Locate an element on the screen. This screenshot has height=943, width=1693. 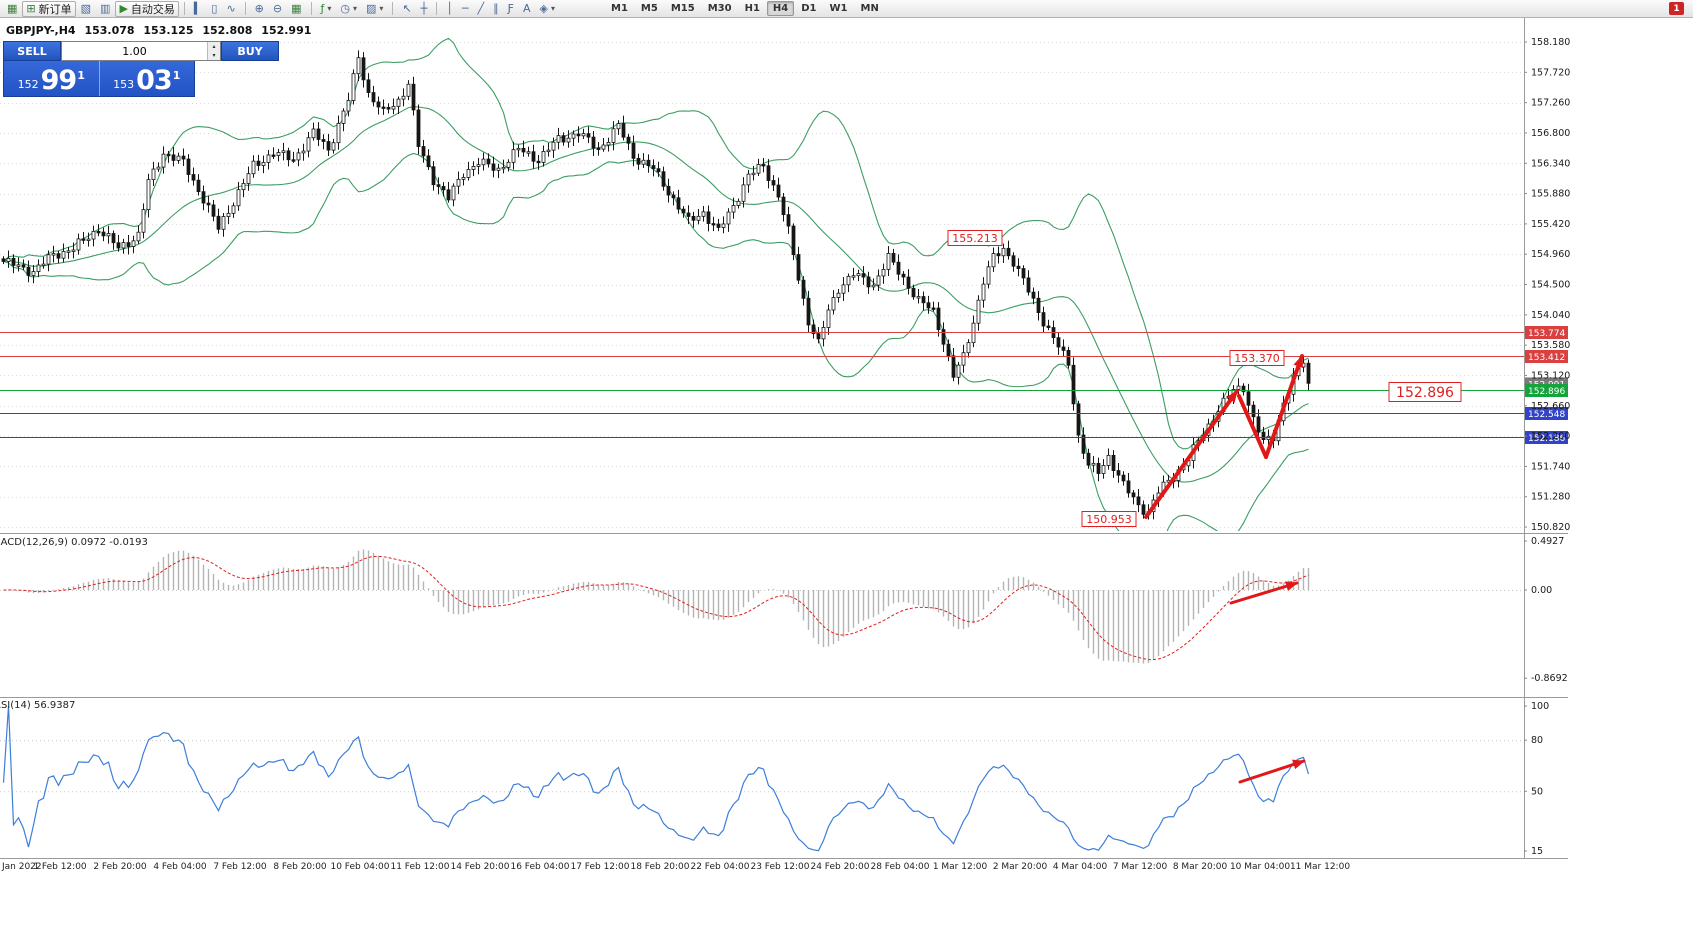
svg-text: 0.4927 is located at coordinates (1547, 541).